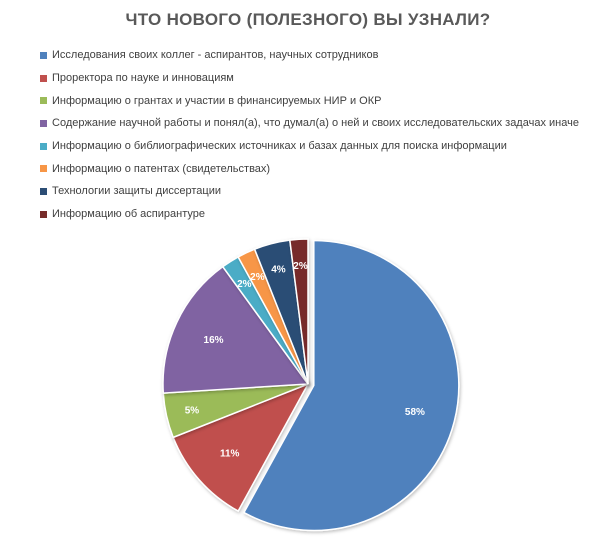 Image resolution: width=616 pixels, height=541 pixels. Describe the element at coordinates (214, 340) in the screenshot. I see `data-label: 16%` at that location.